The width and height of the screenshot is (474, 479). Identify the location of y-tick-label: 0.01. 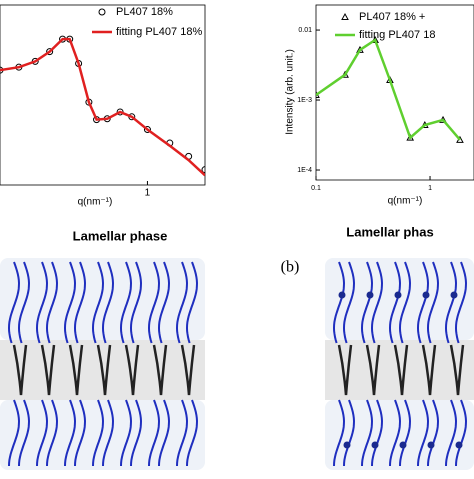
(305, 30).